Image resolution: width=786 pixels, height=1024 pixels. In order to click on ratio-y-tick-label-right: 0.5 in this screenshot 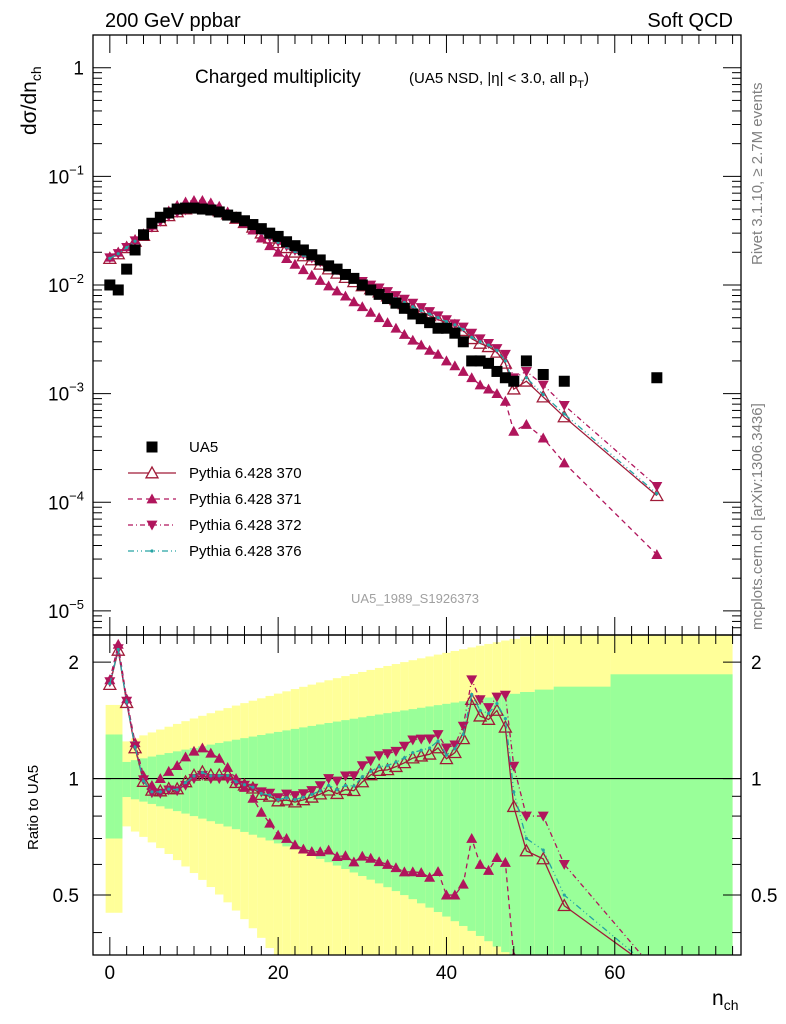, I will do `click(764, 896)`.